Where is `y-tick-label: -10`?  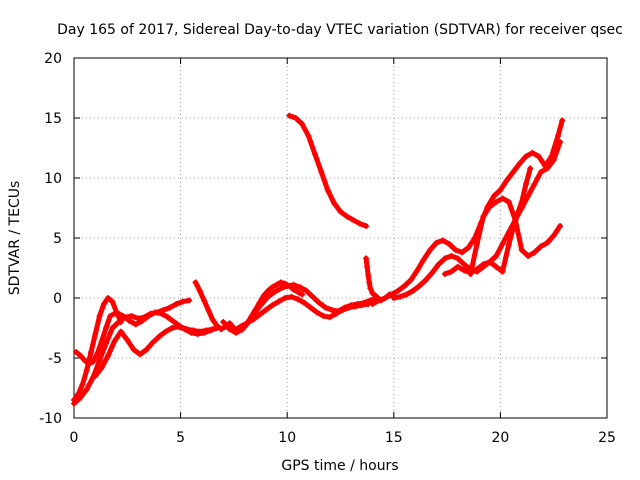 y-tick-label: -10 is located at coordinates (50, 419).